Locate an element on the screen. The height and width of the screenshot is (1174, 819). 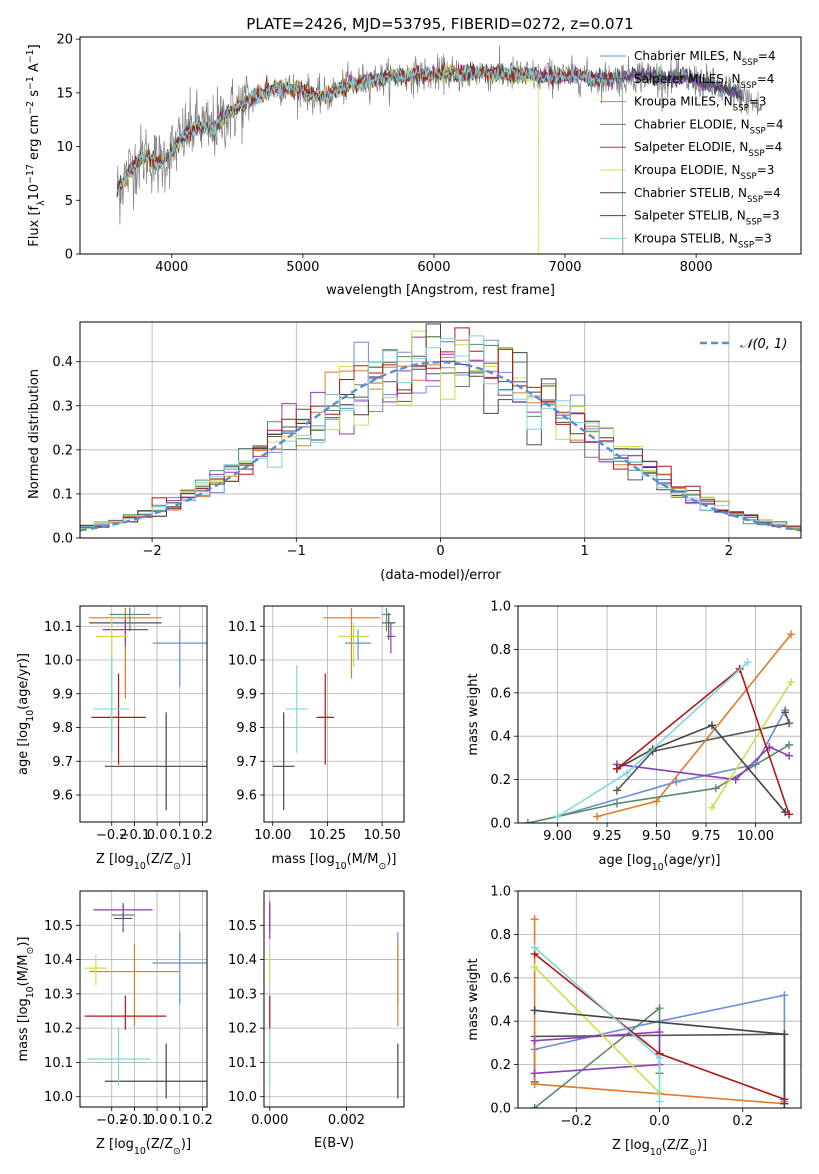
plot-area-mass_weight_vs_Z is located at coordinates (659, 999).